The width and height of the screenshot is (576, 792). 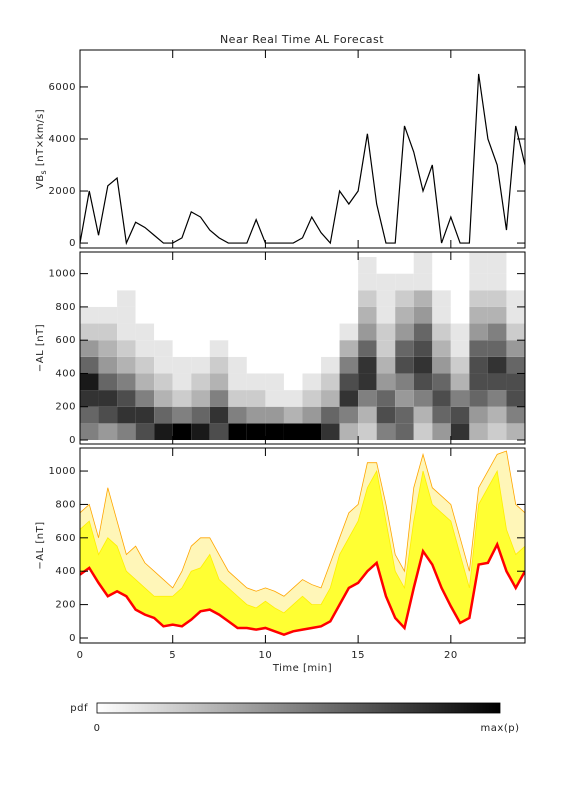 What do you see at coordinates (65, 307) in the screenshot?
I see `y-tick-label: 800` at bounding box center [65, 307].